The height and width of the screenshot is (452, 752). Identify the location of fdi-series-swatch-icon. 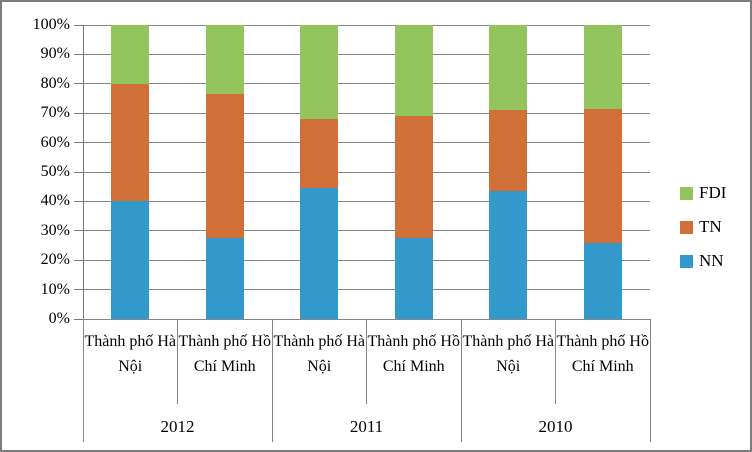
(686, 193).